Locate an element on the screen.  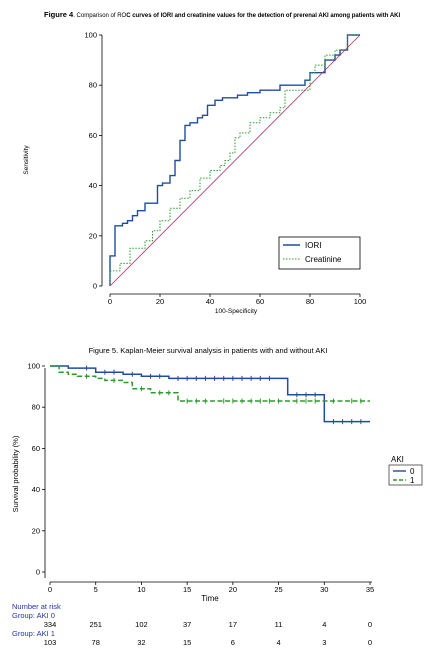
risk-count-aki-1: 6 is located at coordinates (233, 642).